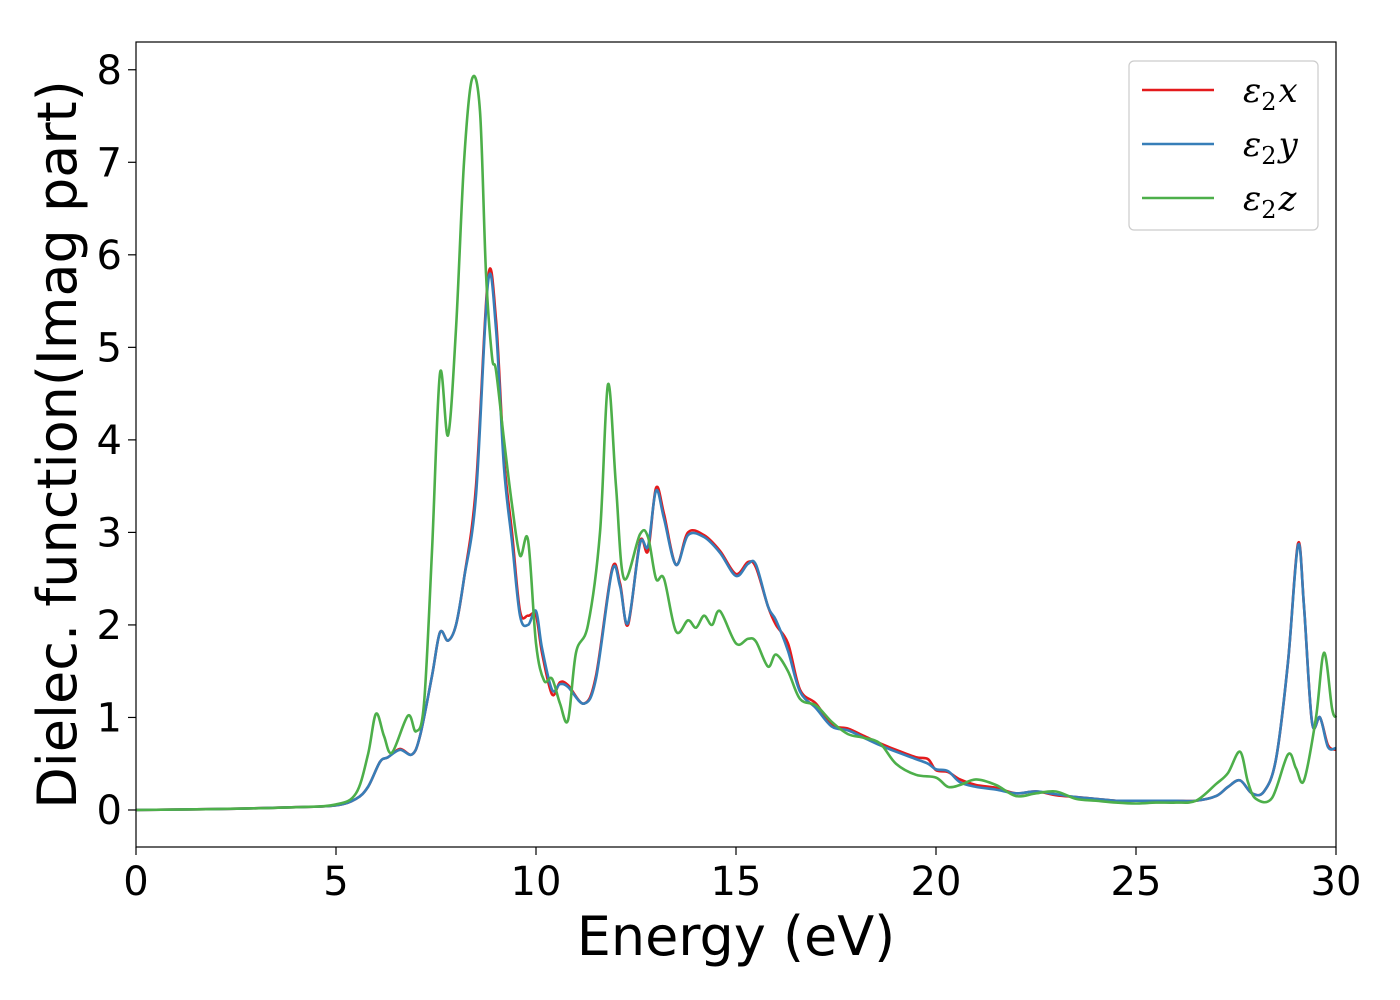 This screenshot has height=1000, width=1400. What do you see at coordinates (109, 256) in the screenshot?
I see `y-tick-label: 6` at bounding box center [109, 256].